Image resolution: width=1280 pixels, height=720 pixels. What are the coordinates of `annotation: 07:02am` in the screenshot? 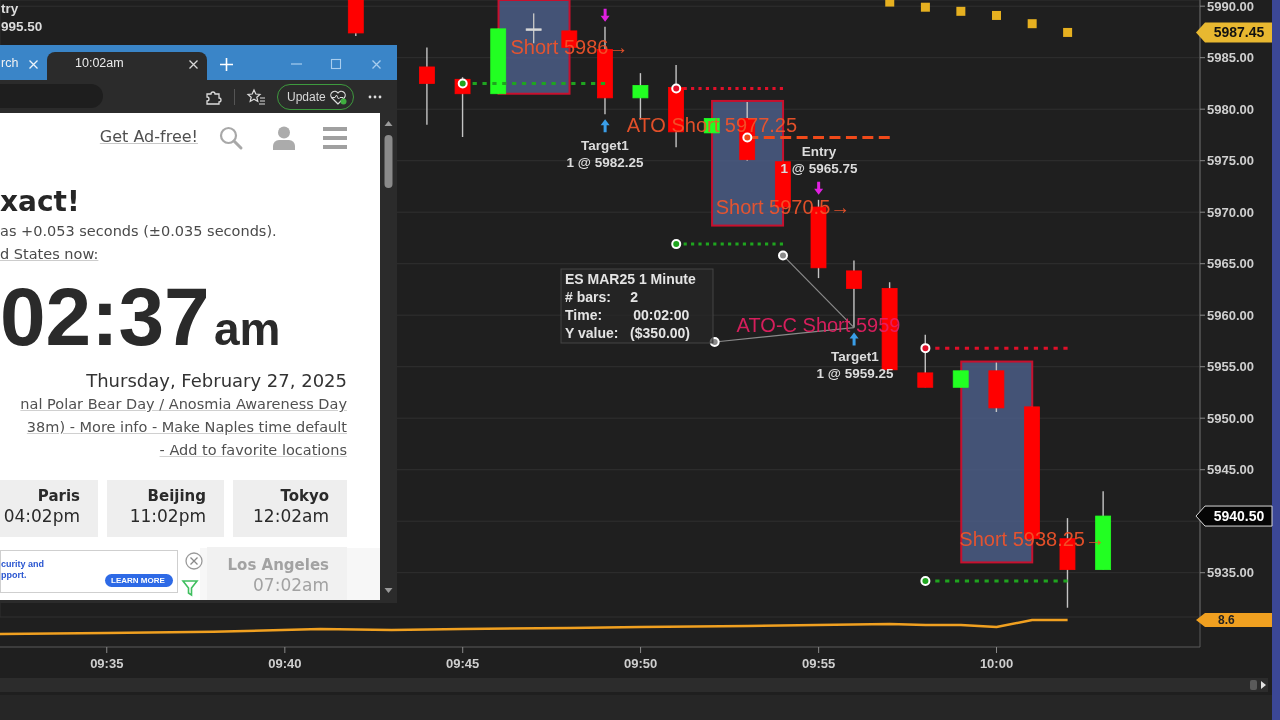 It's located at (291, 585).